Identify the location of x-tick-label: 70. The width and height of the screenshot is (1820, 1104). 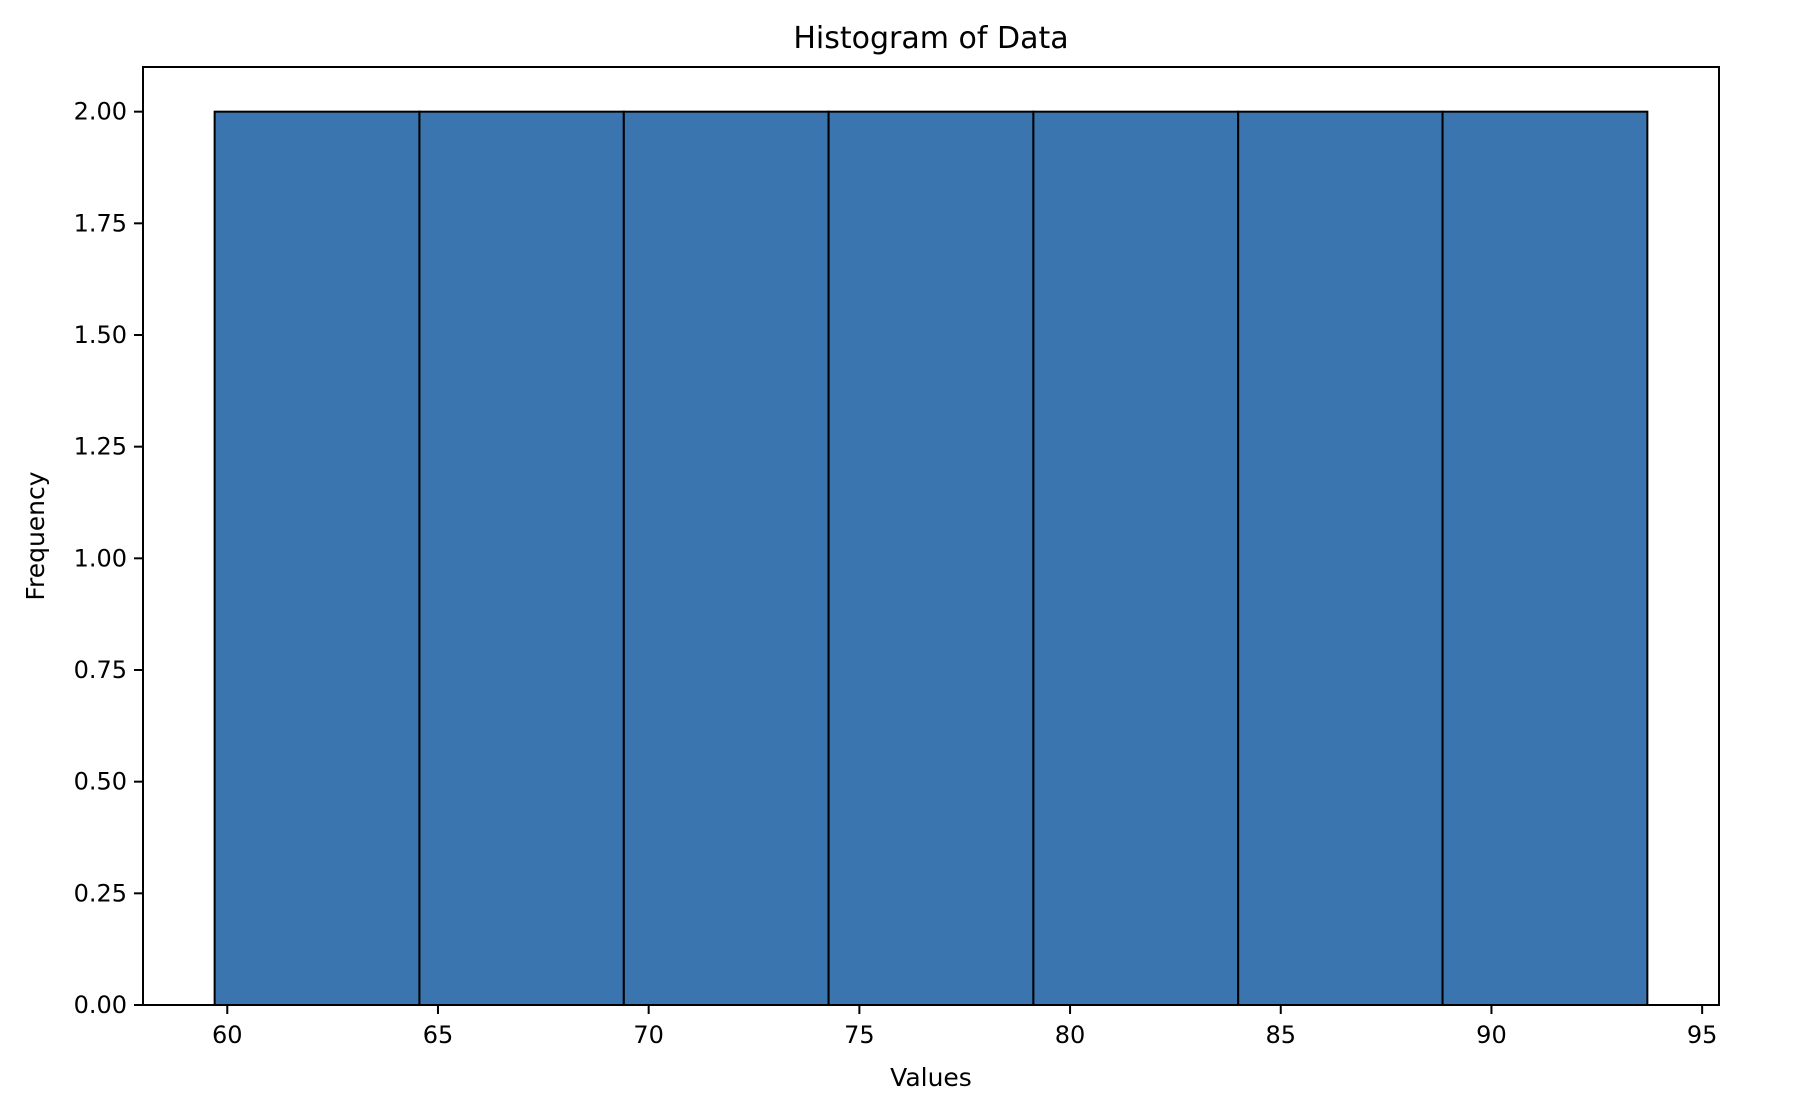
(648, 1035).